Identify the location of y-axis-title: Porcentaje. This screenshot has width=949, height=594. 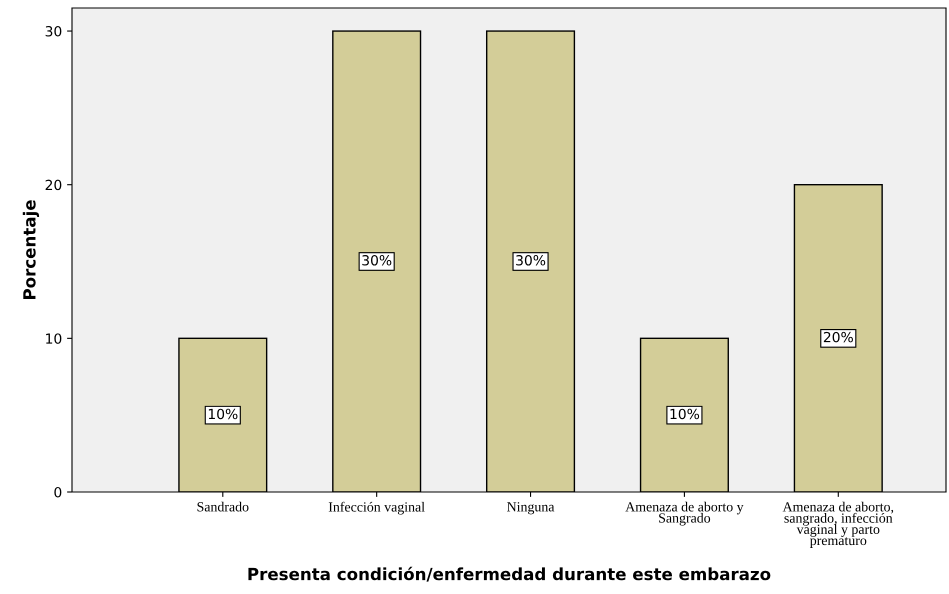
(31, 250).